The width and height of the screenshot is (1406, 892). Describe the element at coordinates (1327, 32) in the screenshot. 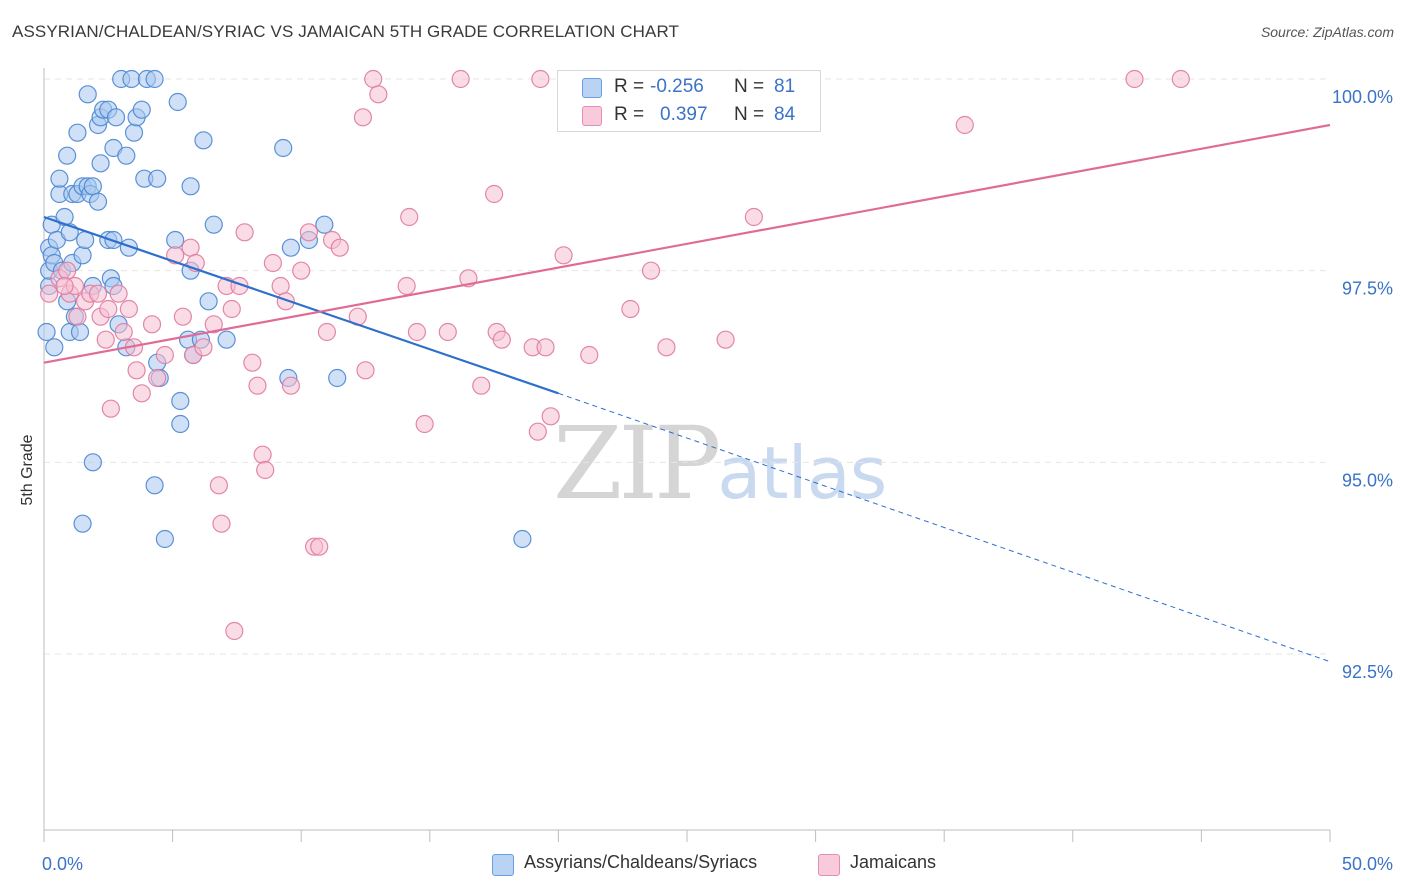

I see `source-label: Source: ZipAtlas.com` at that location.